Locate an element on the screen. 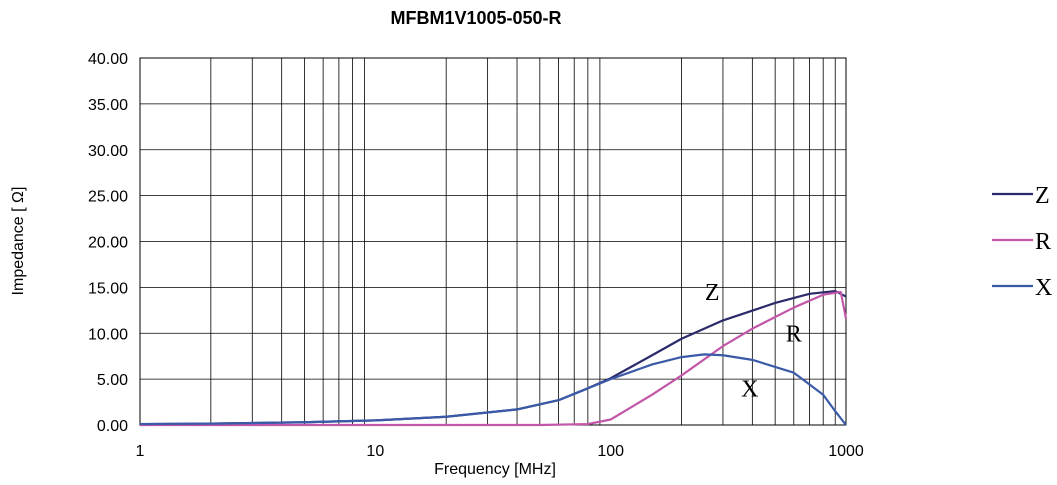  x-tick-label: 1 is located at coordinates (140, 451).